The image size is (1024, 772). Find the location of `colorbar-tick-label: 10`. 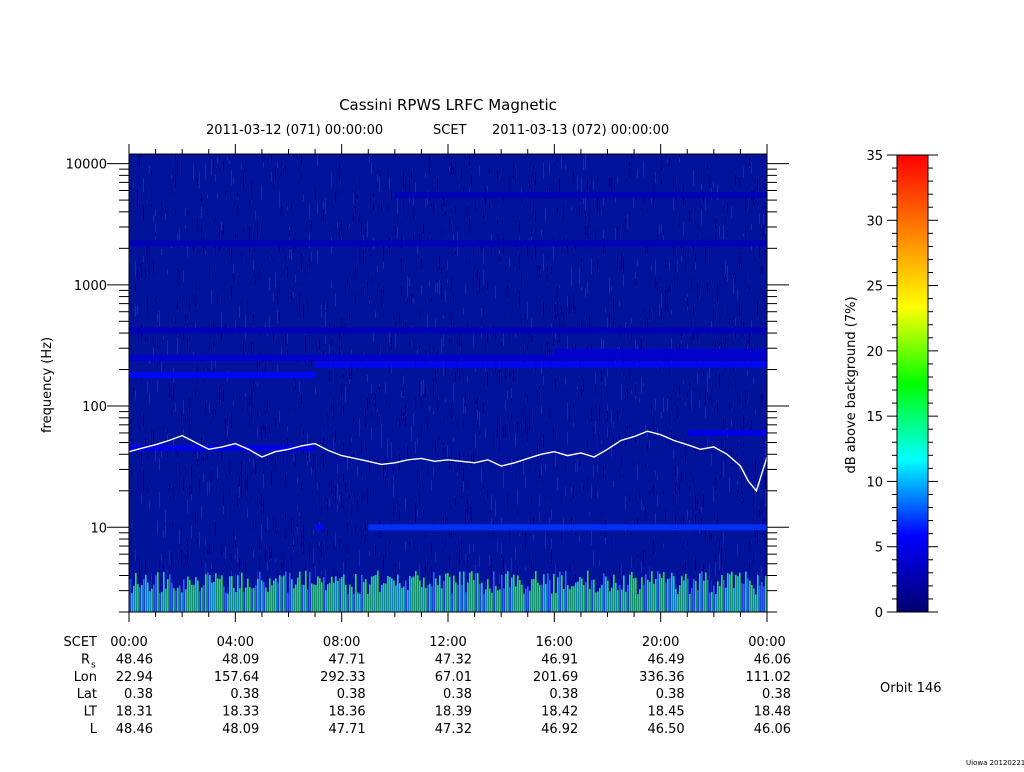

colorbar-tick-label: 10 is located at coordinates (874, 482).